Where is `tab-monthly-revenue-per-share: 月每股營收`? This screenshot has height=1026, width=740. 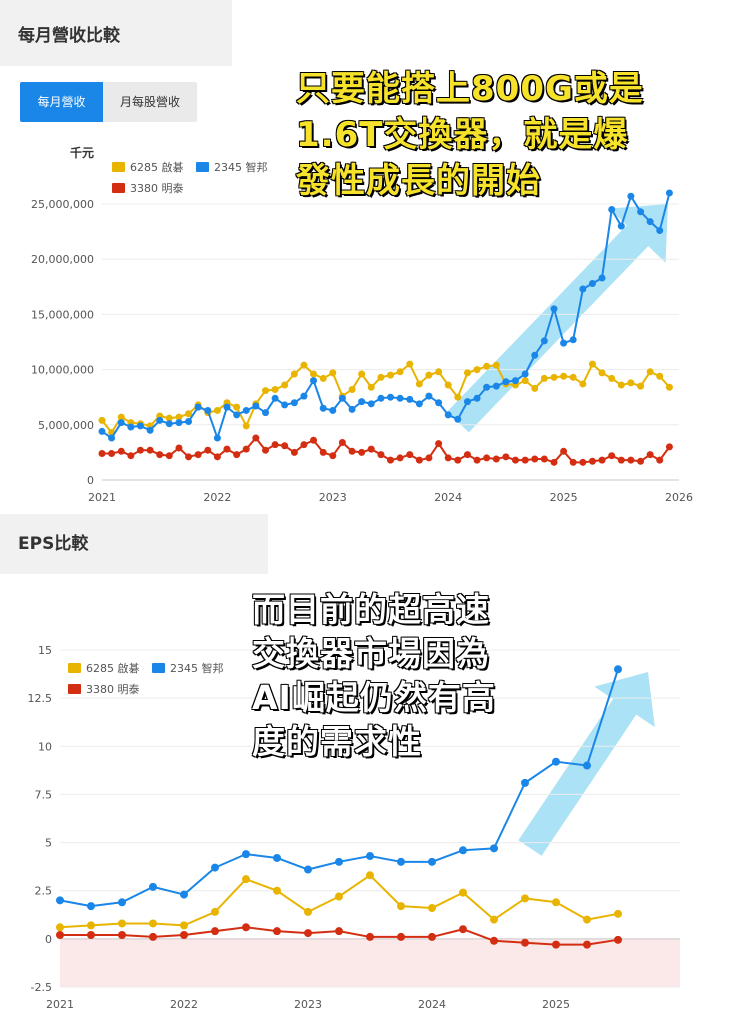 tab-monthly-revenue-per-share: 月每股營收 is located at coordinates (150, 102).